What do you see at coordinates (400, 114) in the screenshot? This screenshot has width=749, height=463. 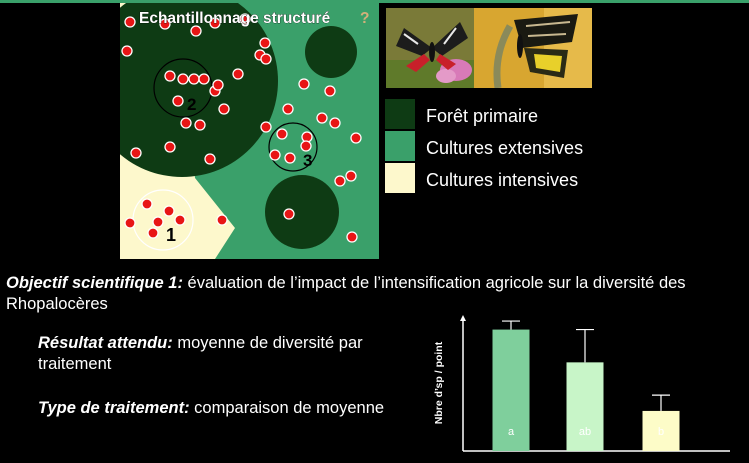 I see `legend-swatch-forest` at bounding box center [400, 114].